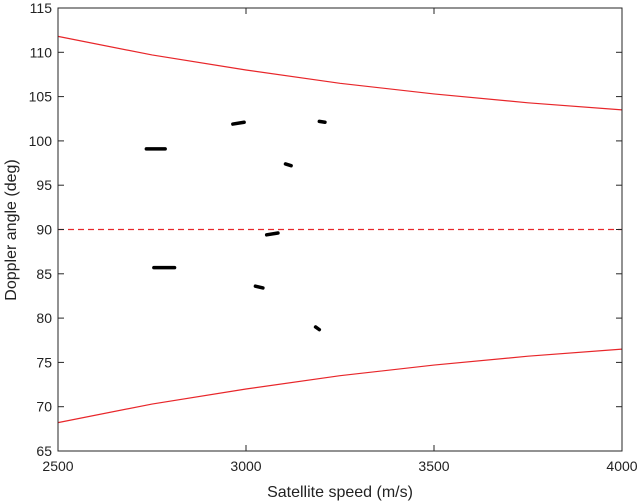 This screenshot has width=640, height=504. I want to click on y-tick-label: 85, so click(44, 274).